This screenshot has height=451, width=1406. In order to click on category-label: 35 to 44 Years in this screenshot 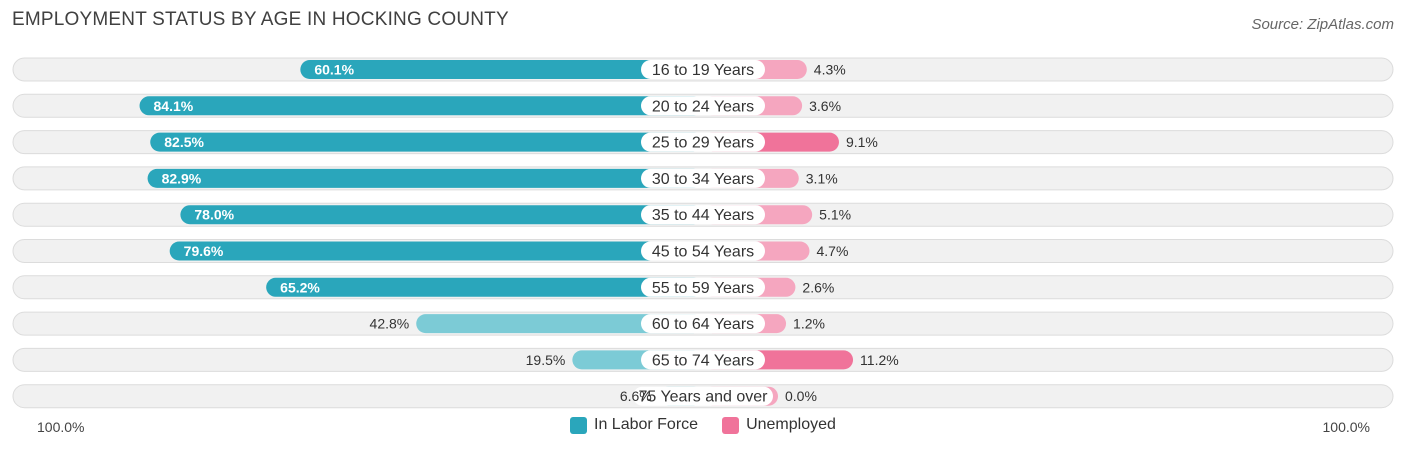, I will do `click(703, 215)`.